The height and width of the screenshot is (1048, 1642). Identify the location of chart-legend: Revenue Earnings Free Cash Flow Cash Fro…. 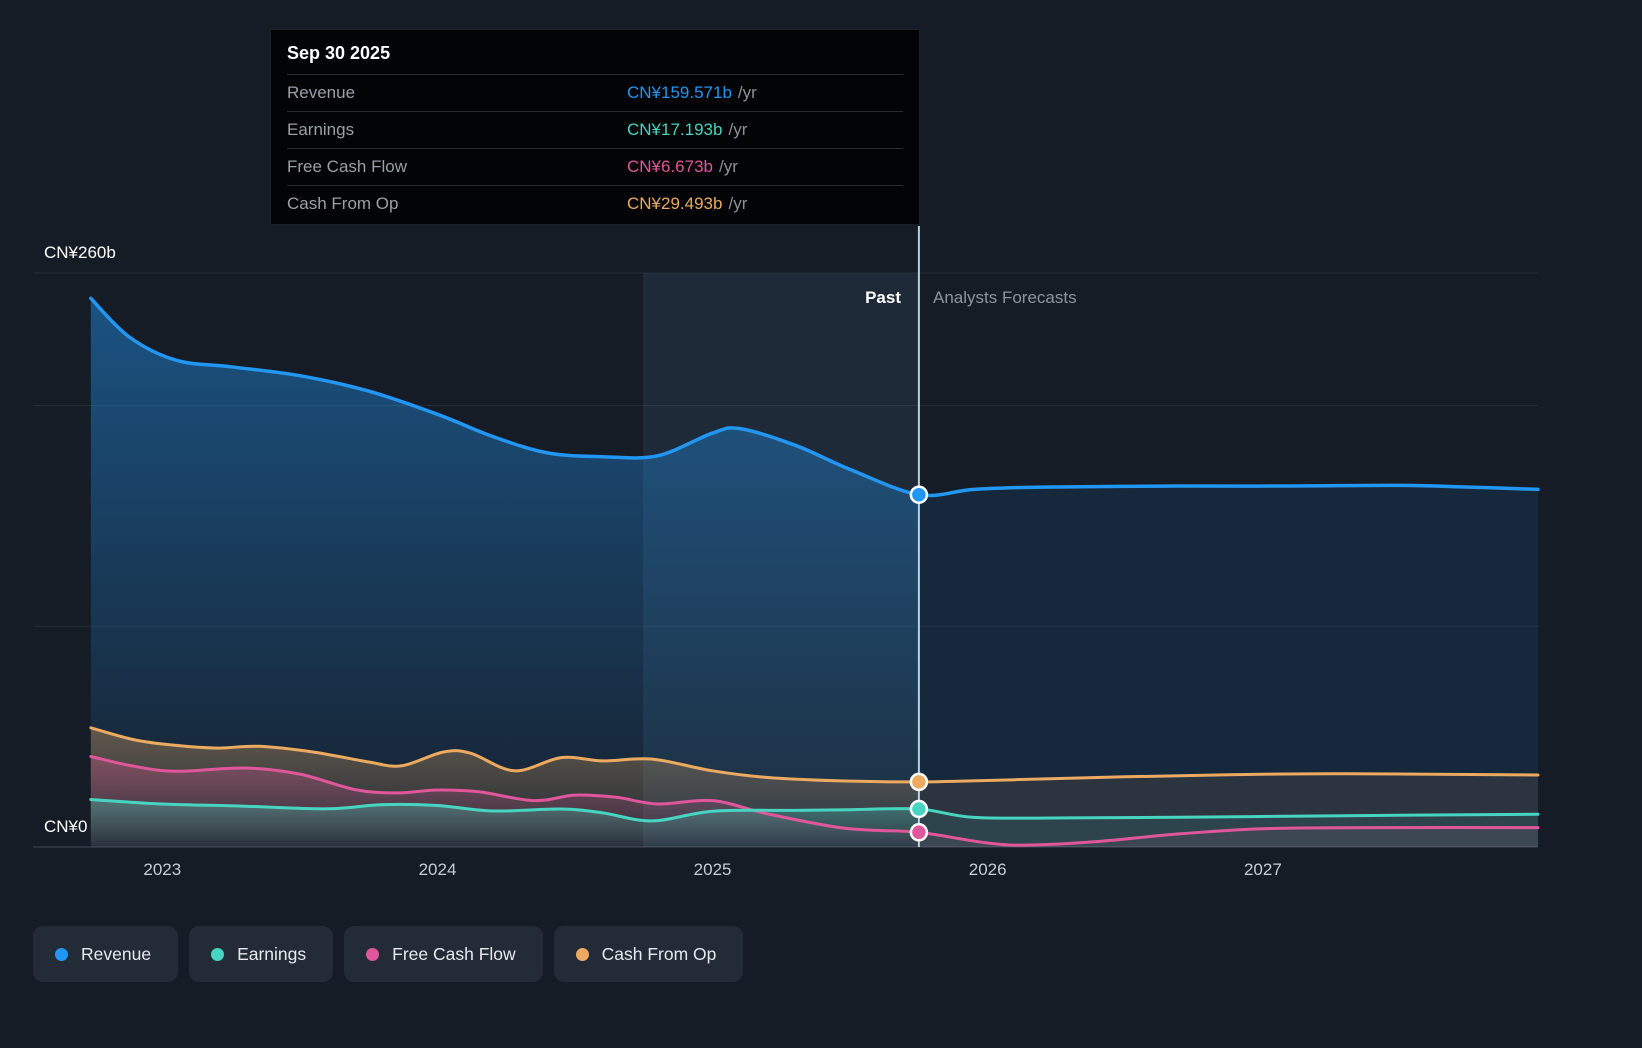
(388, 954).